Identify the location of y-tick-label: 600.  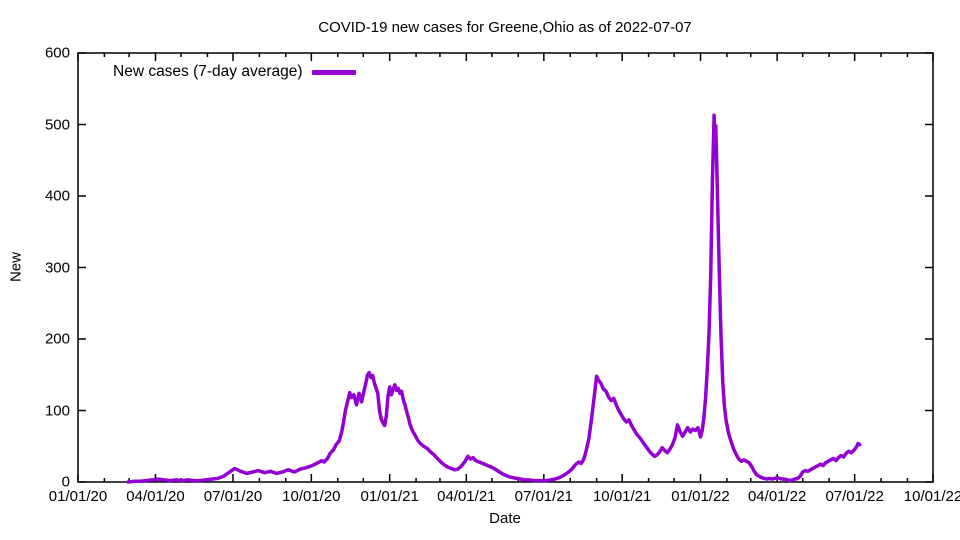
(57, 53).